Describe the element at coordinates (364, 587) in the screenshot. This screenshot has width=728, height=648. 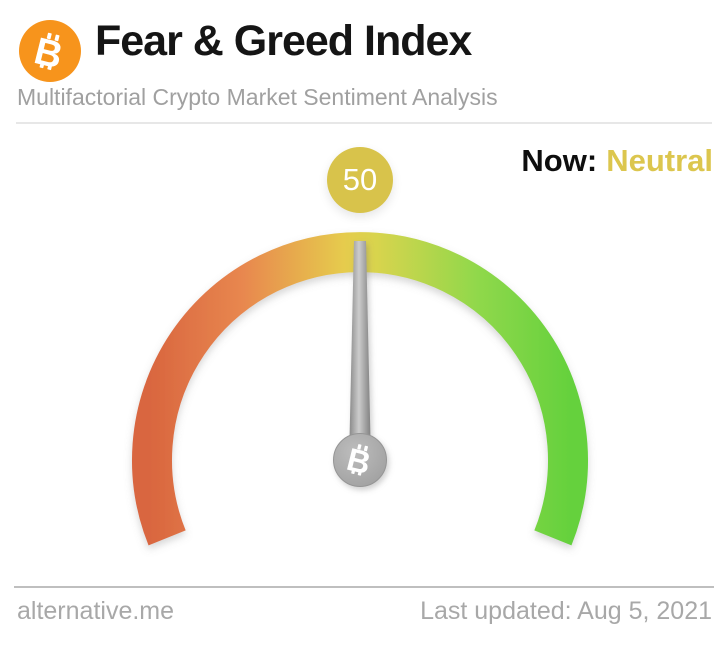
I see `footer-divider` at that location.